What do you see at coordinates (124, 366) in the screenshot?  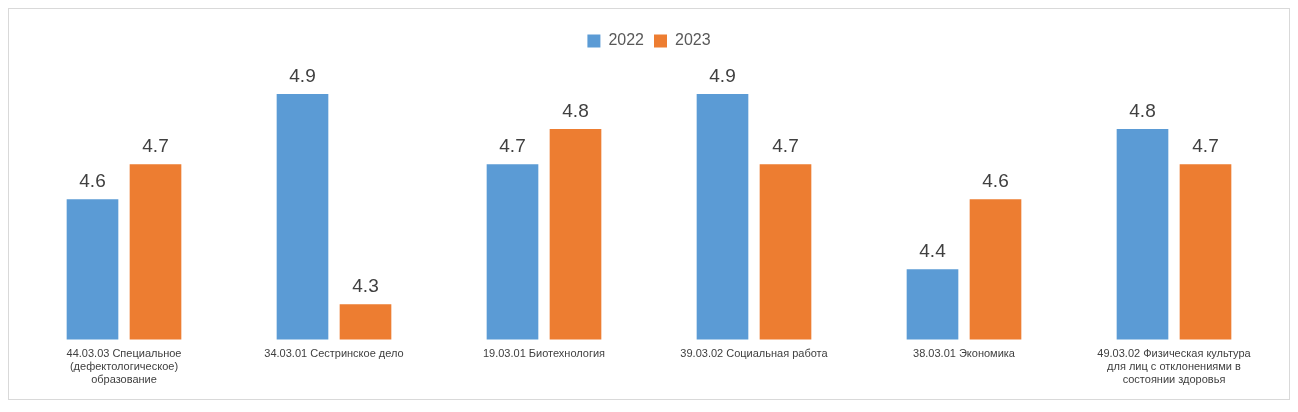 I see `x-tick-label: 44.03.03 Специальное (дефектологическое) образование` at bounding box center [124, 366].